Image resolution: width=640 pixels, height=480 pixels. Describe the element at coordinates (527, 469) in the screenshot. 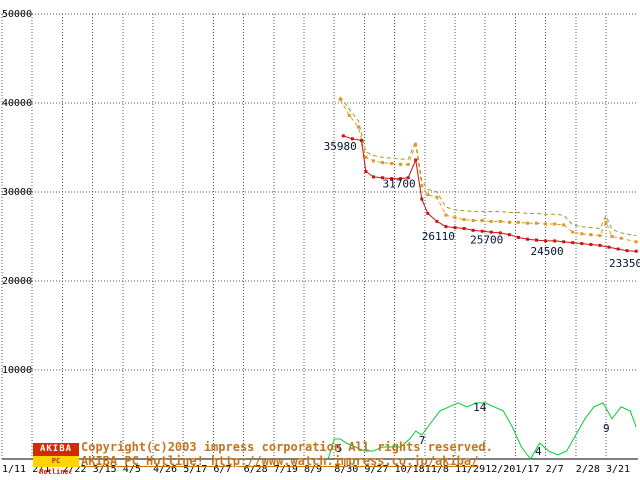

I see `x-tick-label: 1/17` at that location.